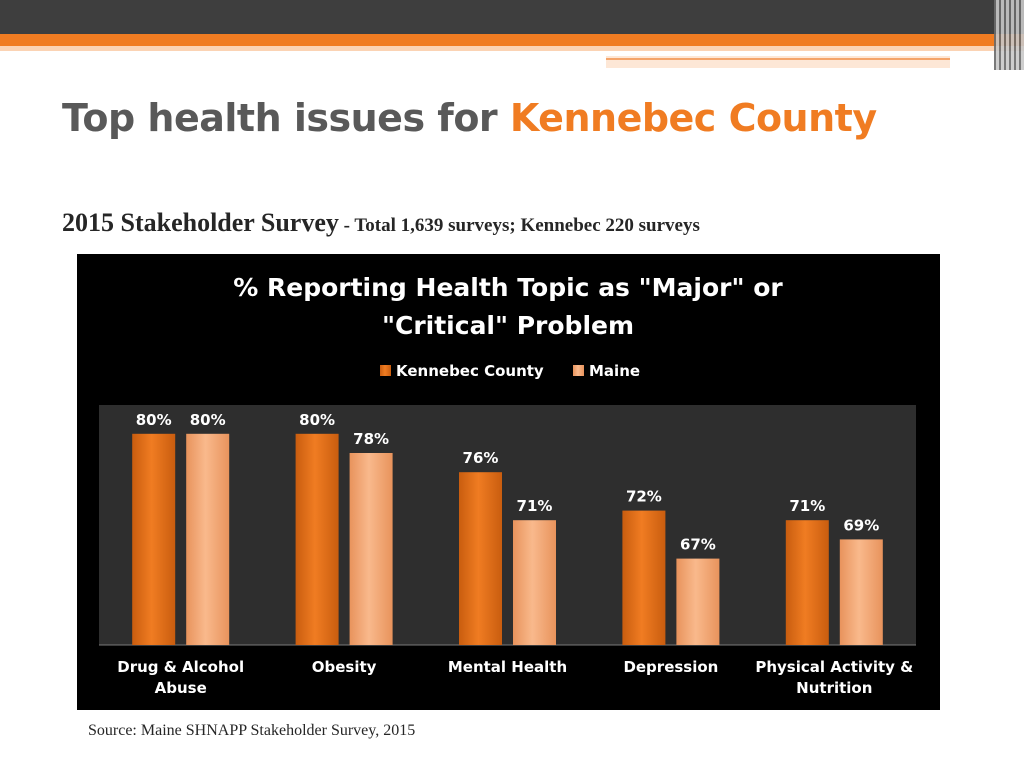 This screenshot has height=768, width=1024. Describe the element at coordinates (154, 420) in the screenshot. I see `data-label-kennebec-1: 80%` at that location.